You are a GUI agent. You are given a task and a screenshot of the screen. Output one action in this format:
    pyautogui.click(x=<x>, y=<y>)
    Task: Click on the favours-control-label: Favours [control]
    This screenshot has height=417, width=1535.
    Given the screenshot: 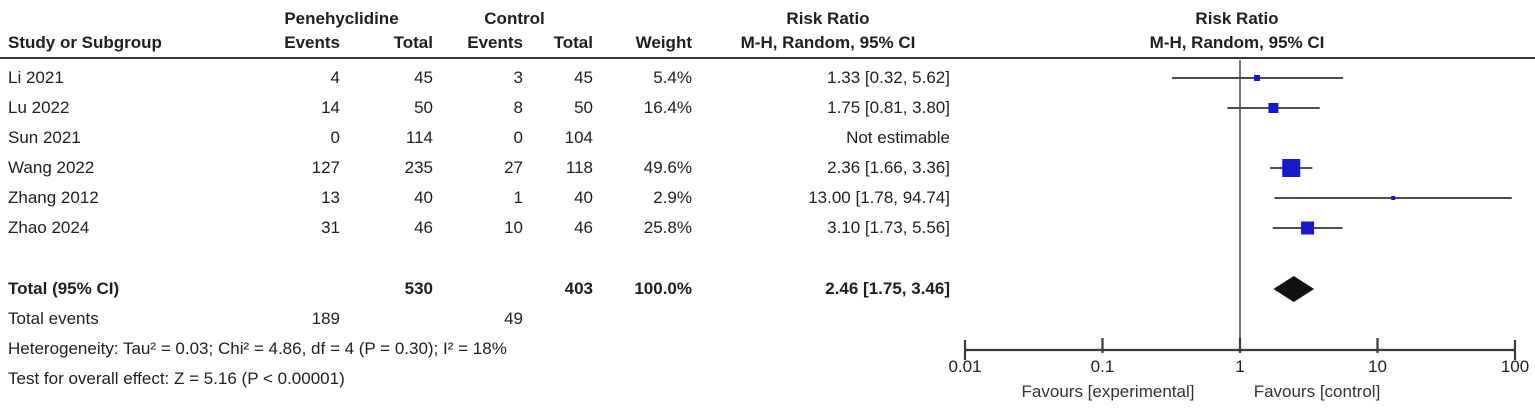 What is the action you would take?
    pyautogui.click(x=1317, y=391)
    